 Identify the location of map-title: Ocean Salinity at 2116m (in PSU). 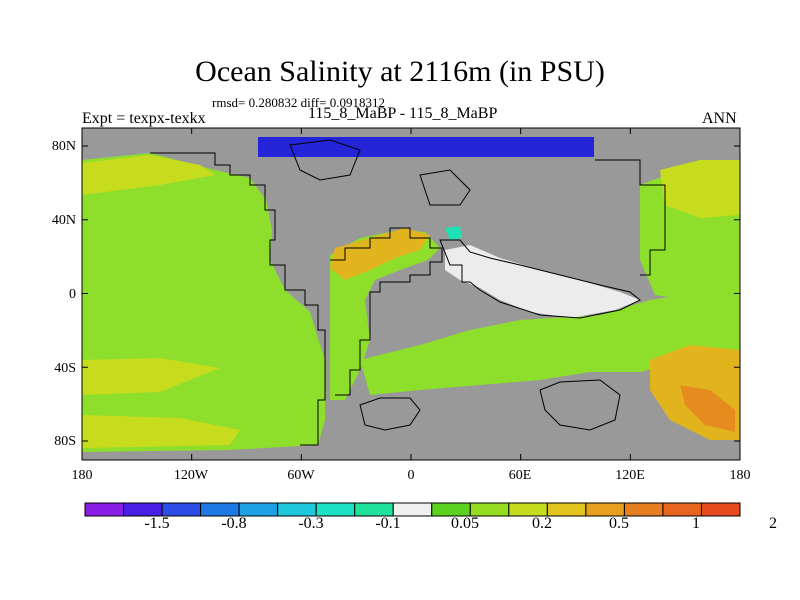
(400, 71).